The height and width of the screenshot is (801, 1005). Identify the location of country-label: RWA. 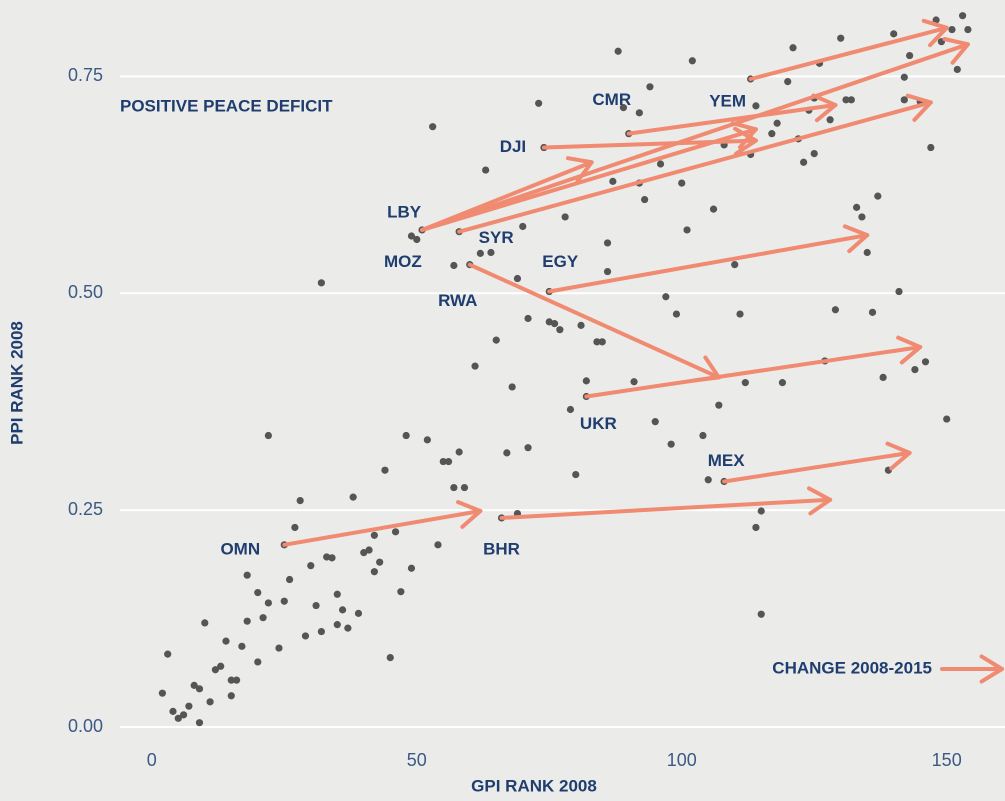
(457, 300).